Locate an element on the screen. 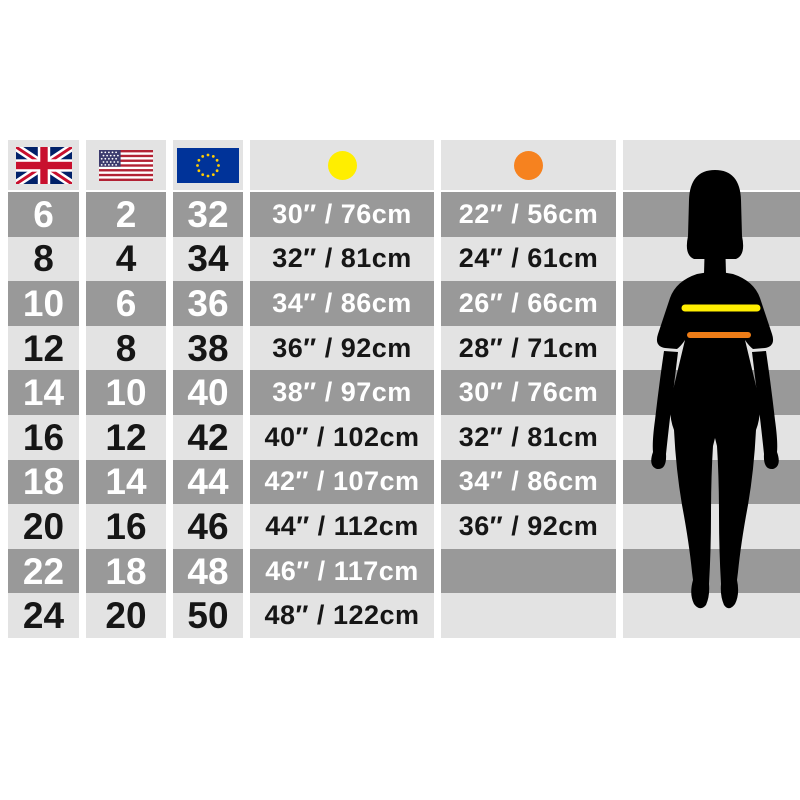 The width and height of the screenshot is (800, 800). table-row: 24 20 50 48″ / 122cm is located at coordinates (404, 615).